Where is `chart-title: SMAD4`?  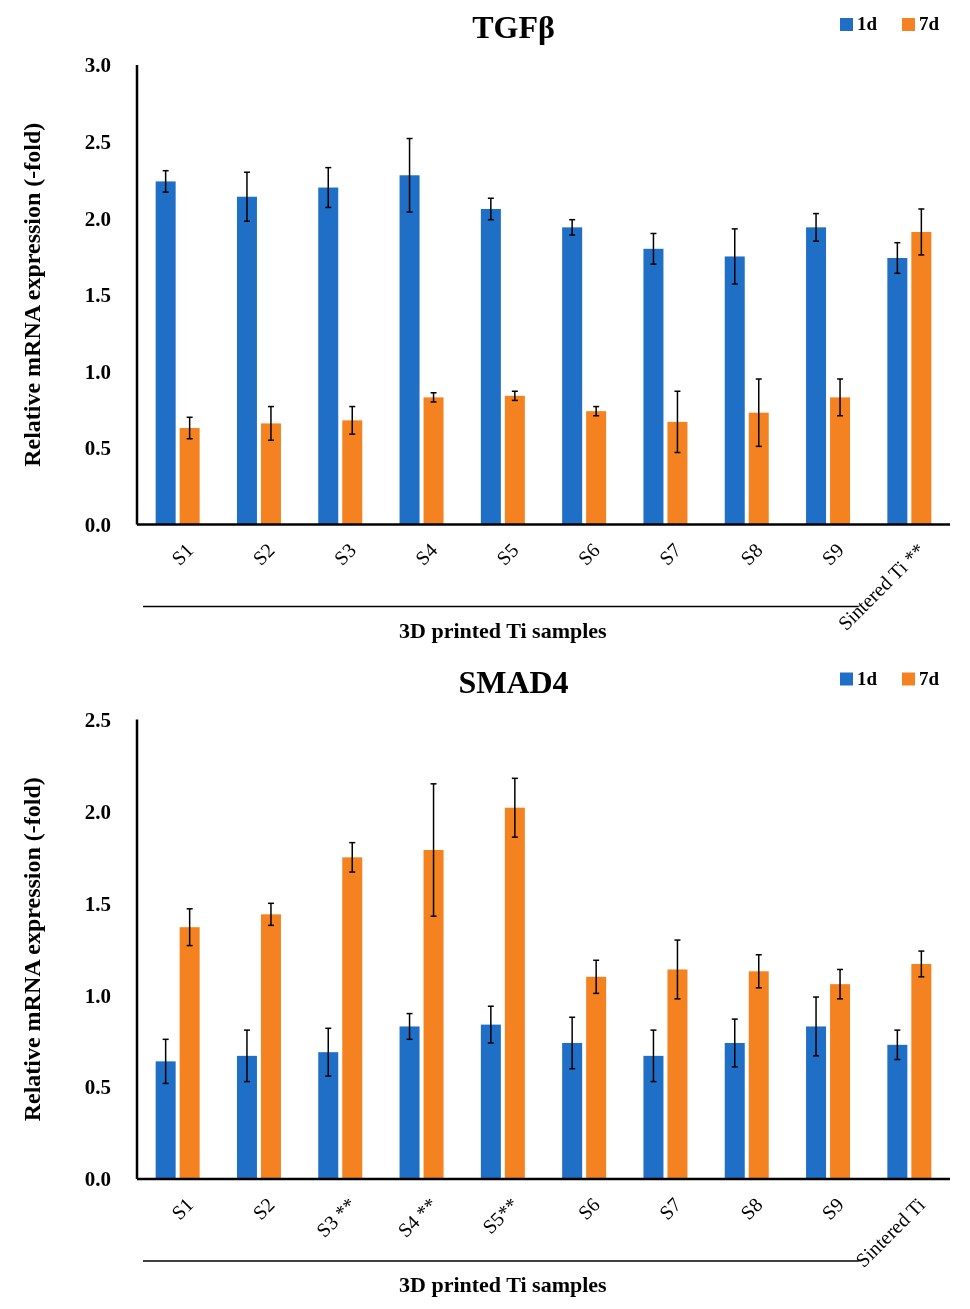 chart-title: SMAD4 is located at coordinates (513, 681).